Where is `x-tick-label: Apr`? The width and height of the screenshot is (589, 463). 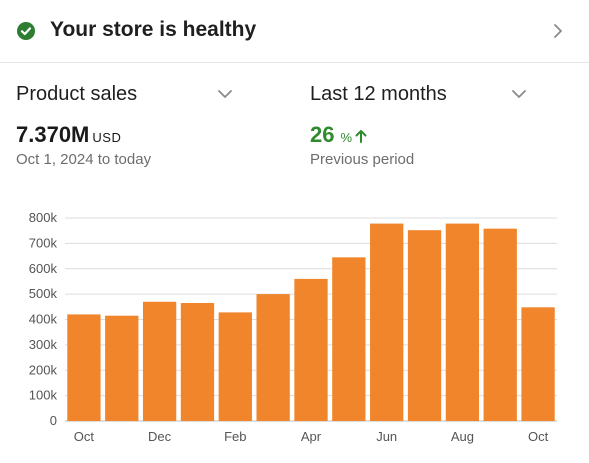
x-tick-label: Apr is located at coordinates (311, 436).